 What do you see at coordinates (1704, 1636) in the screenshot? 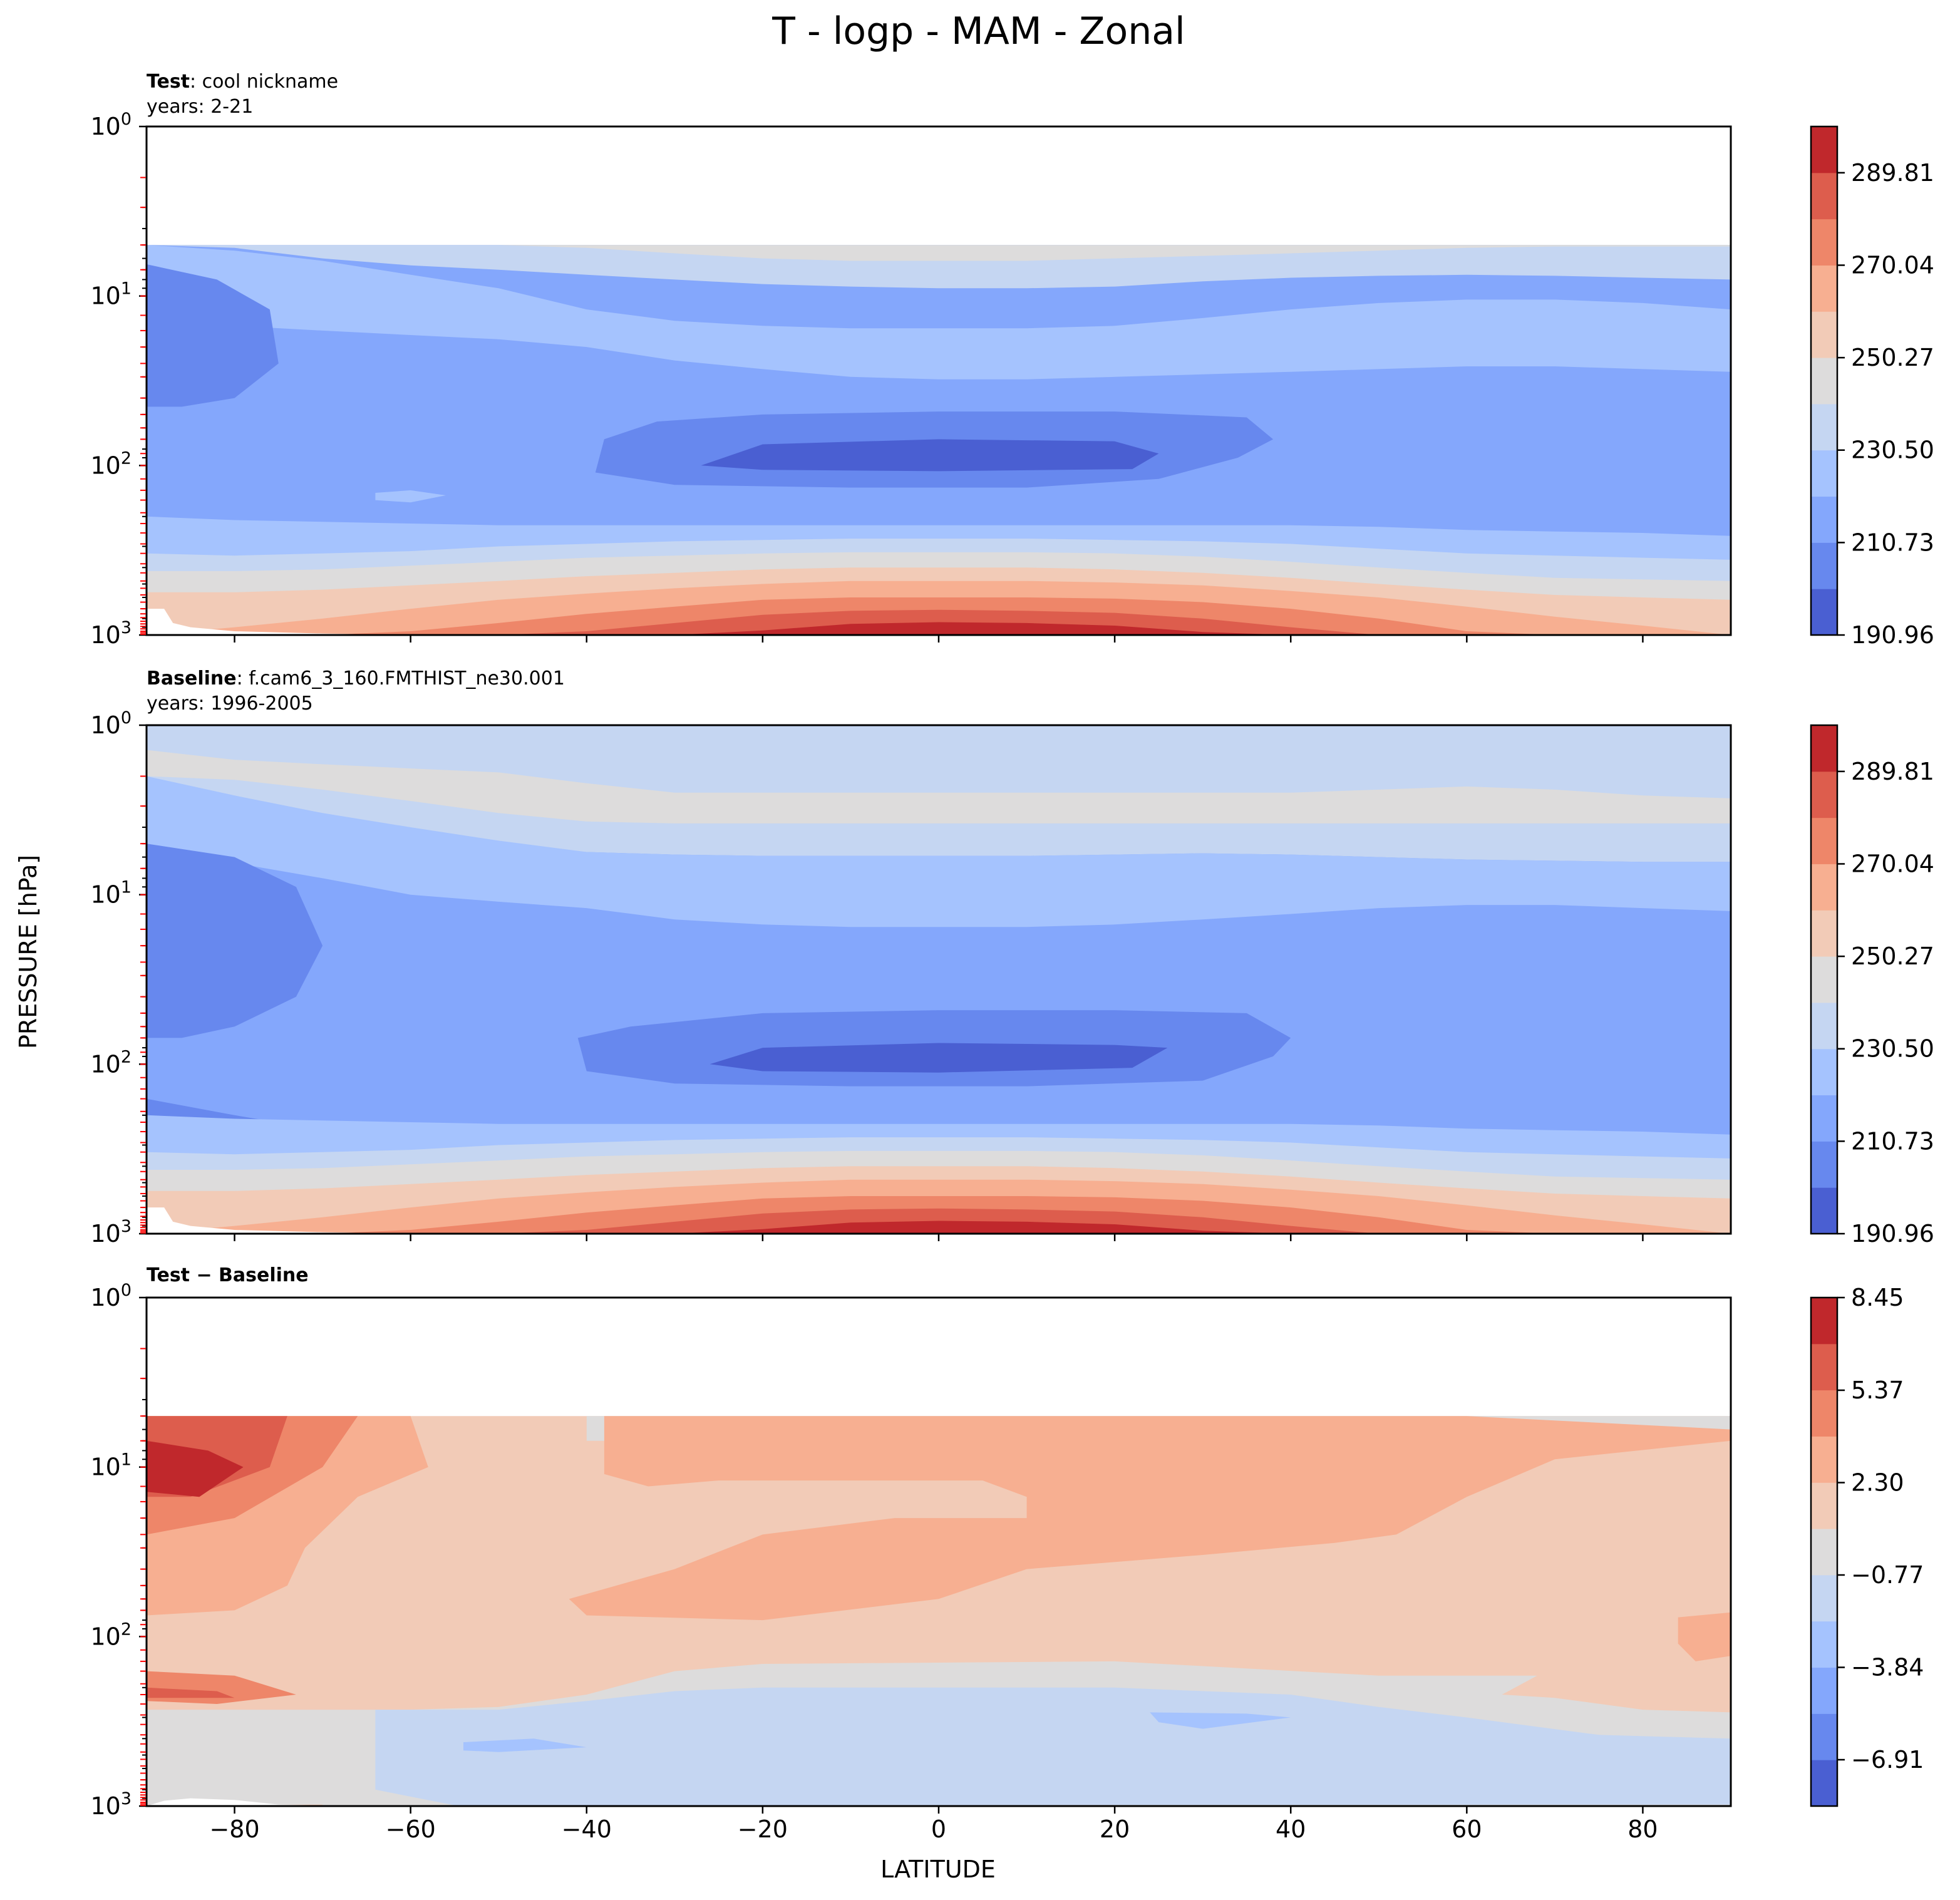
I see `contour-diff-edge-warm2` at bounding box center [1704, 1636].